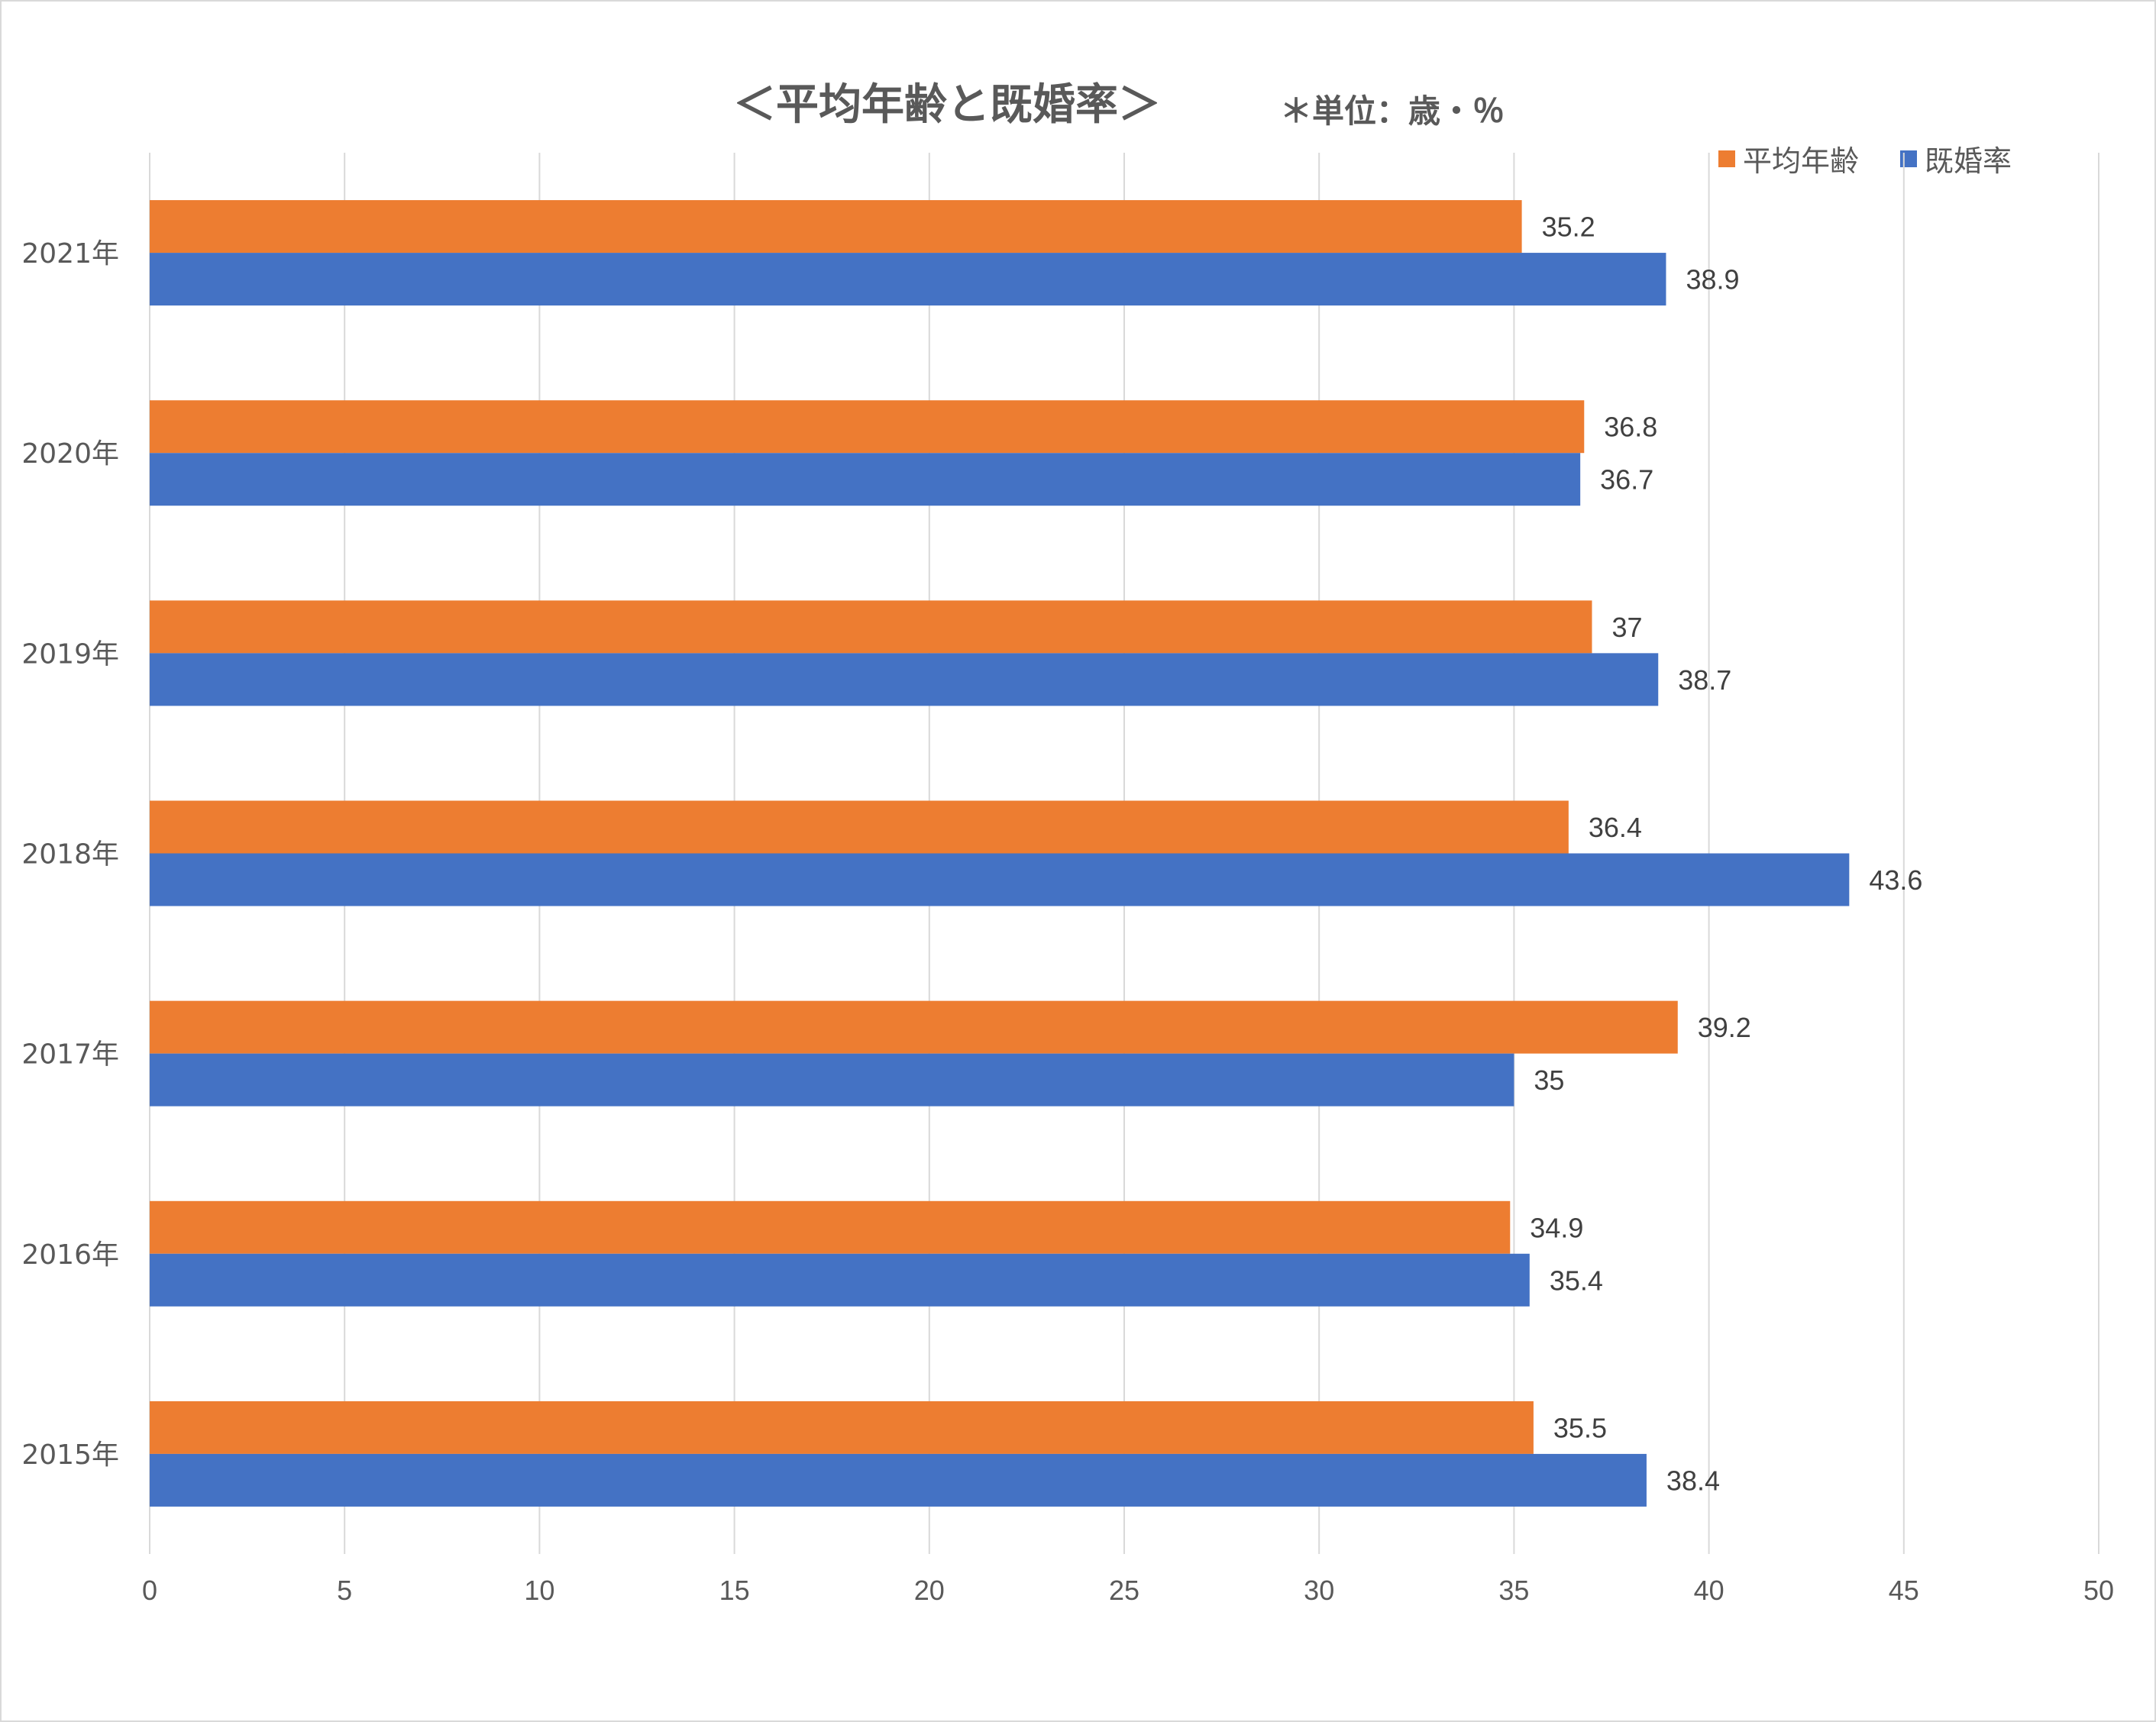 The height and width of the screenshot is (1722, 2156). Describe the element at coordinates (70, 654) in the screenshot. I see `y-category-label-2: 2019年` at that location.